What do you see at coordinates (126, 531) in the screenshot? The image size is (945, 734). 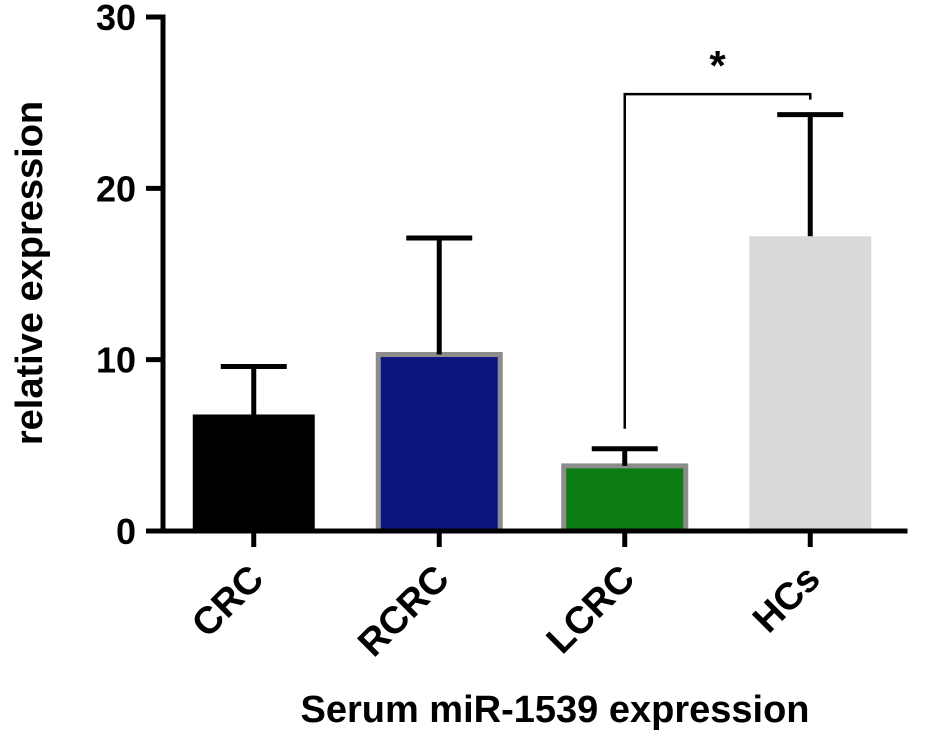 I see `y-tick-label-0: 0` at bounding box center [126, 531].